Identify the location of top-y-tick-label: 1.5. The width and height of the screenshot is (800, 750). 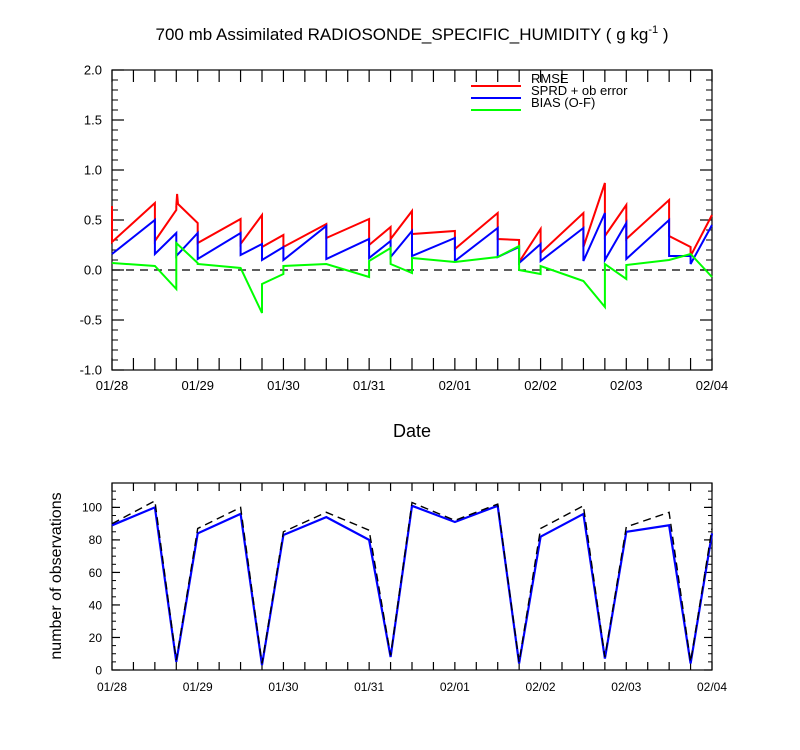
(93, 120).